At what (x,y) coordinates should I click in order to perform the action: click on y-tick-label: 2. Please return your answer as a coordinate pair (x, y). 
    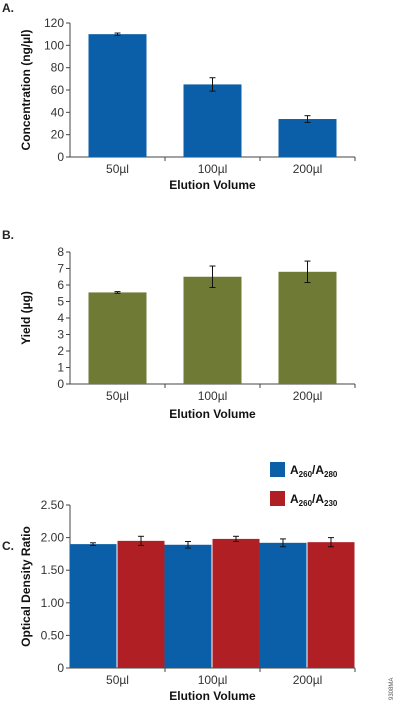
    Looking at the image, I should click on (60, 351).